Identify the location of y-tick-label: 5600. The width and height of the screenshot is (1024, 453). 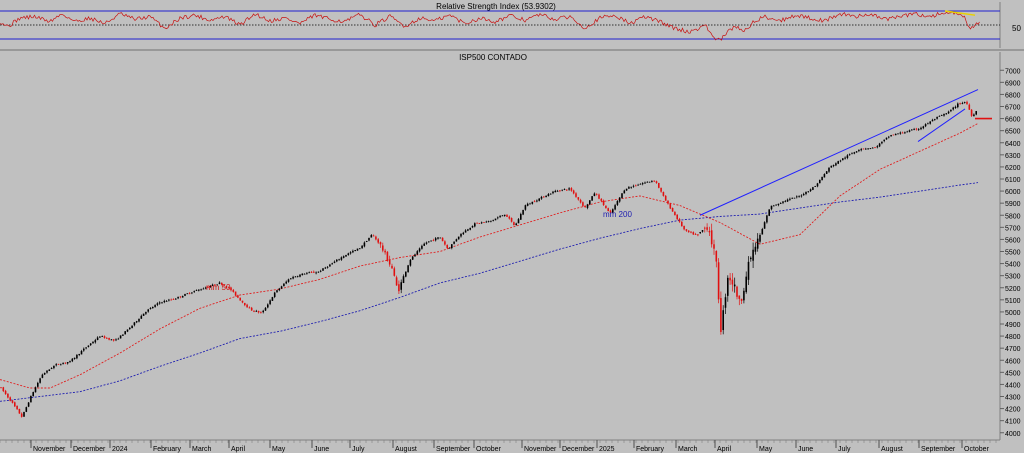
(1013, 240).